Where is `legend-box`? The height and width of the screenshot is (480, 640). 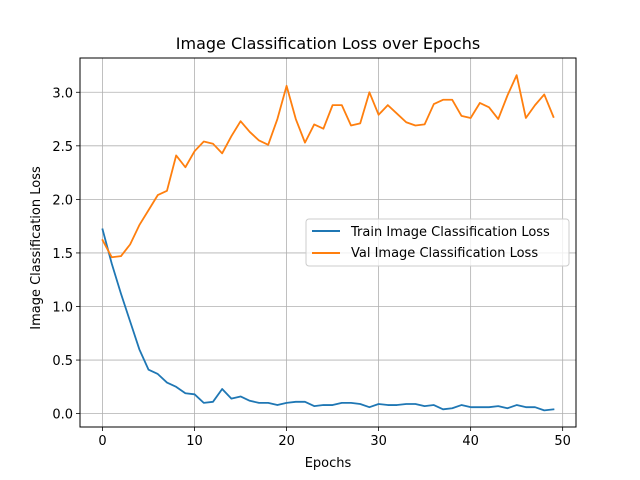
legend-box is located at coordinates (437, 242).